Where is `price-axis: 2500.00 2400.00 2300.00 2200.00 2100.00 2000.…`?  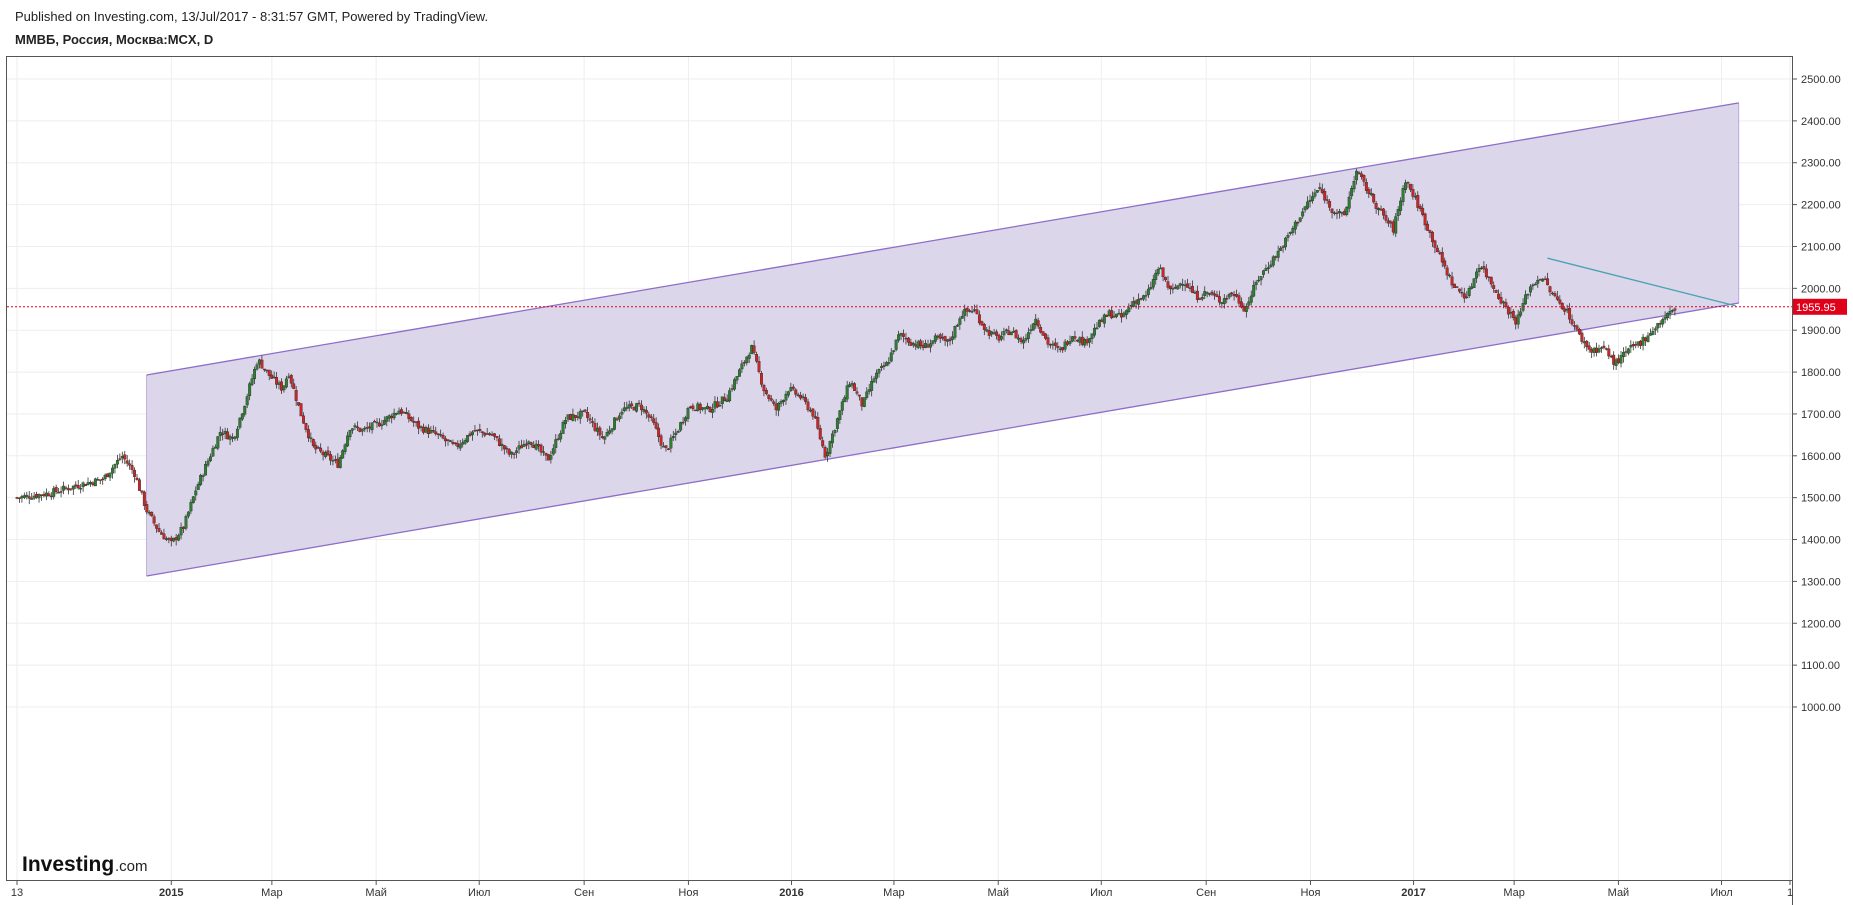
price-axis: 2500.00 2400.00 2300.00 2200.00 2100.00 2000.… is located at coordinates (1819, 394).